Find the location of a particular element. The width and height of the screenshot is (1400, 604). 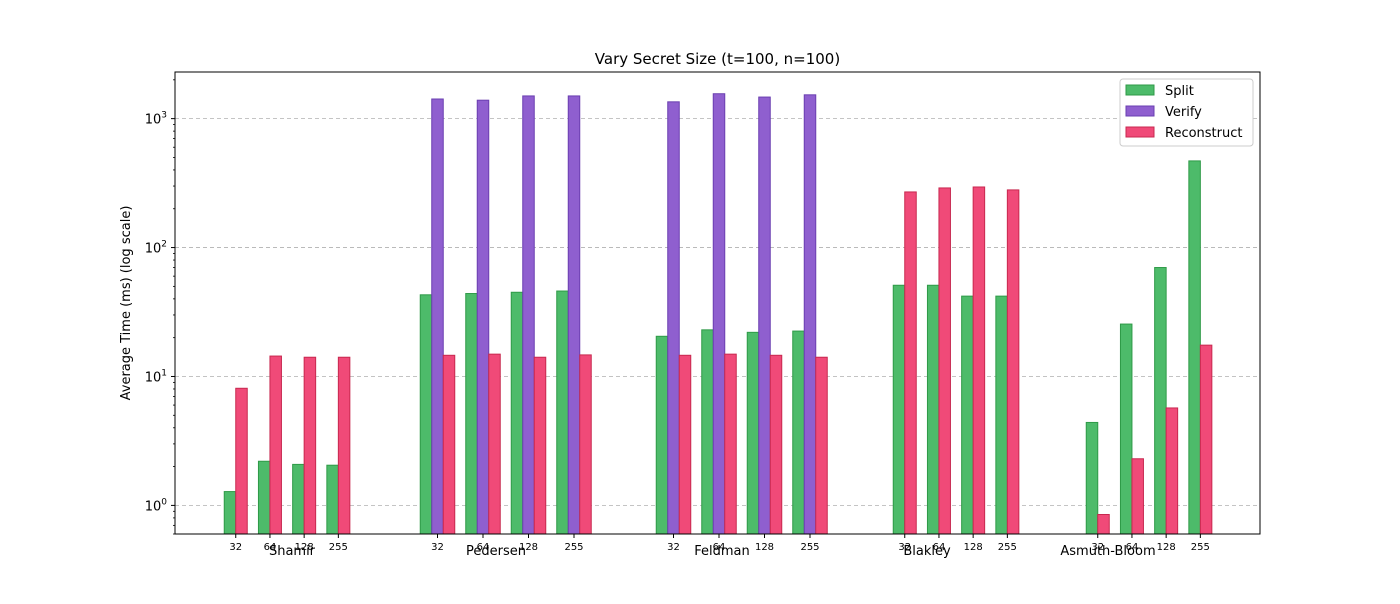

legend-swatch-reconstruct is located at coordinates (1140, 132).